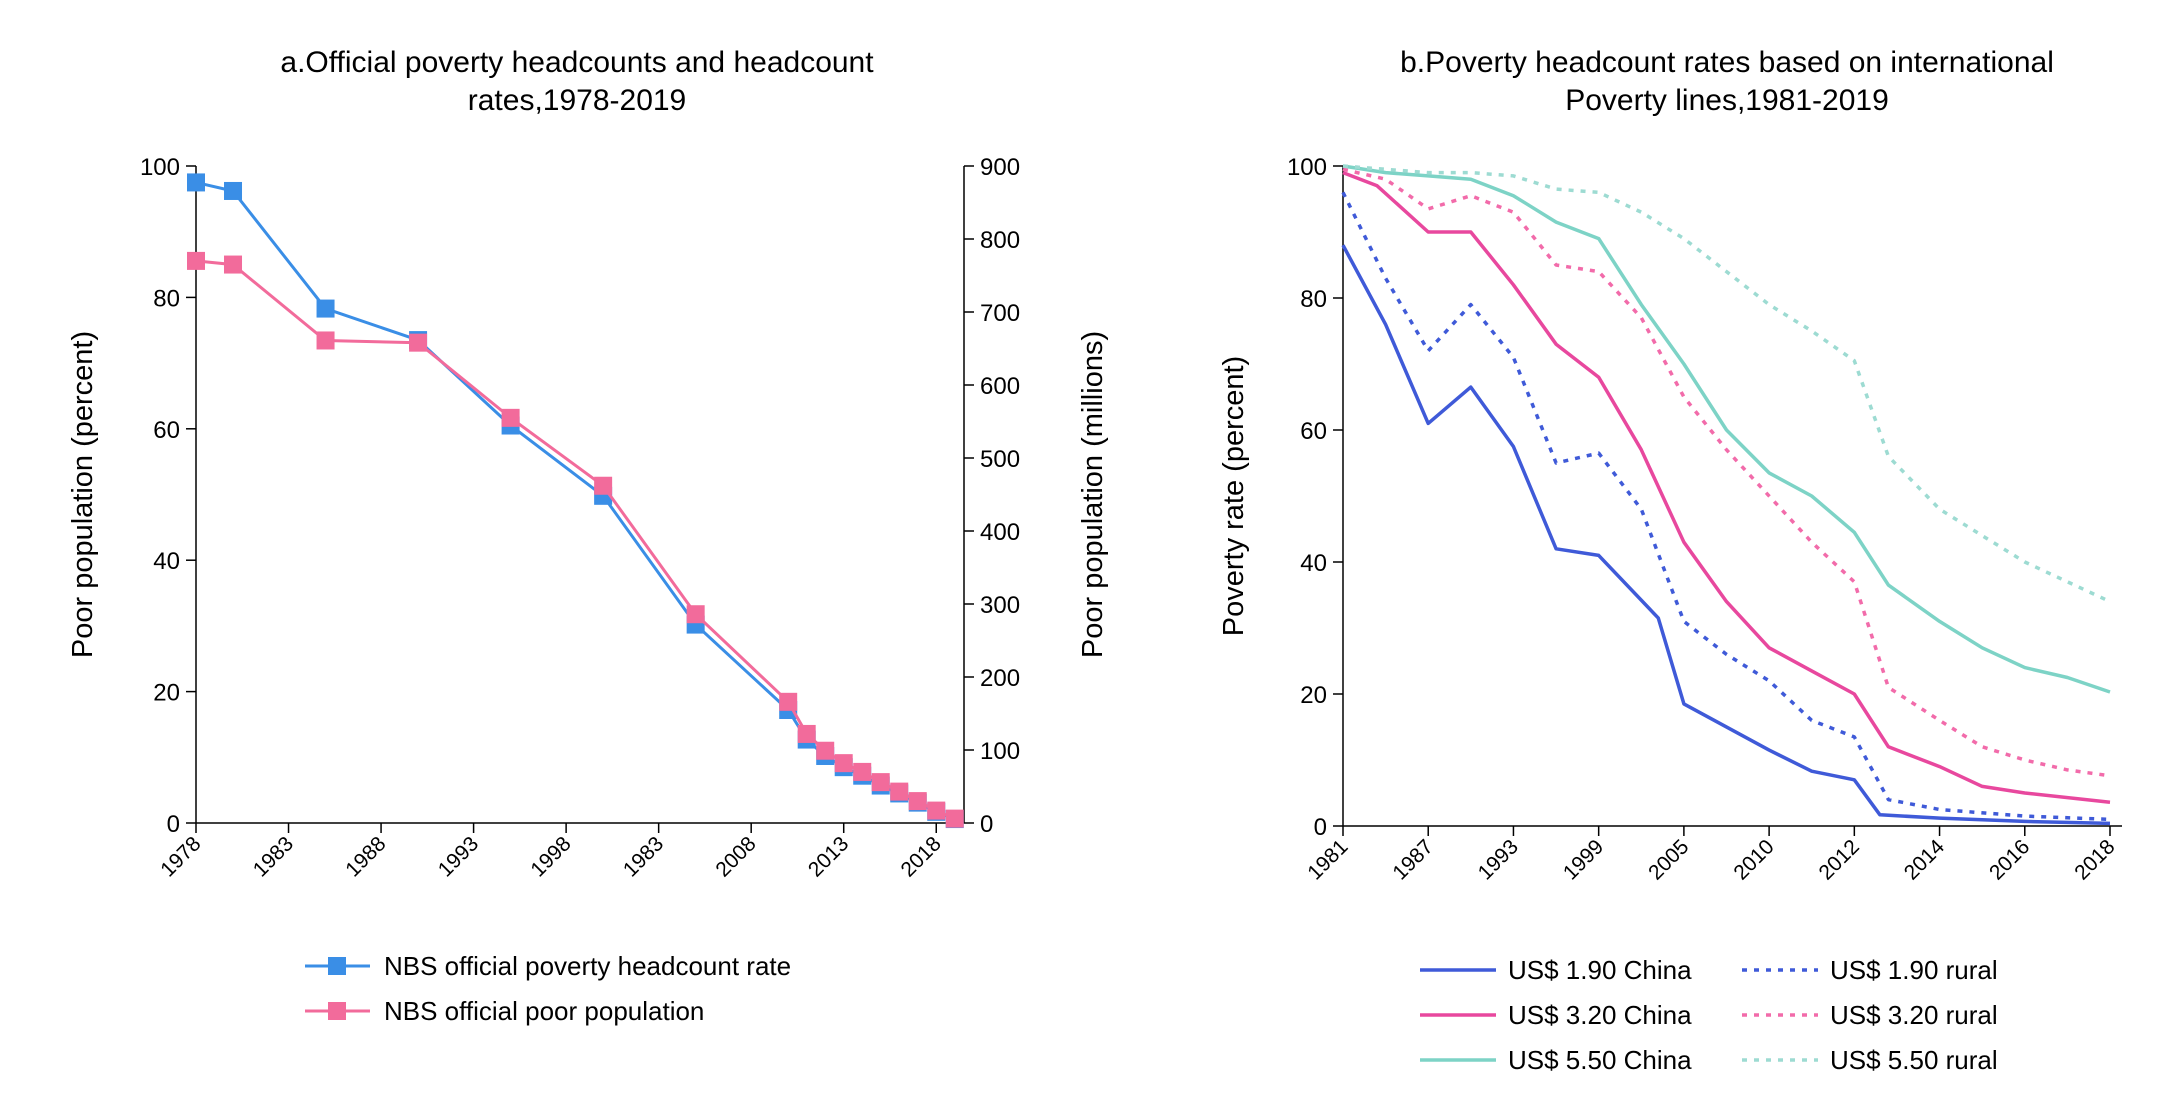 This screenshot has width=2169, height=1107. Describe the element at coordinates (577, 100) in the screenshot. I see `chart-title-line: rates,1978-2019` at that location.